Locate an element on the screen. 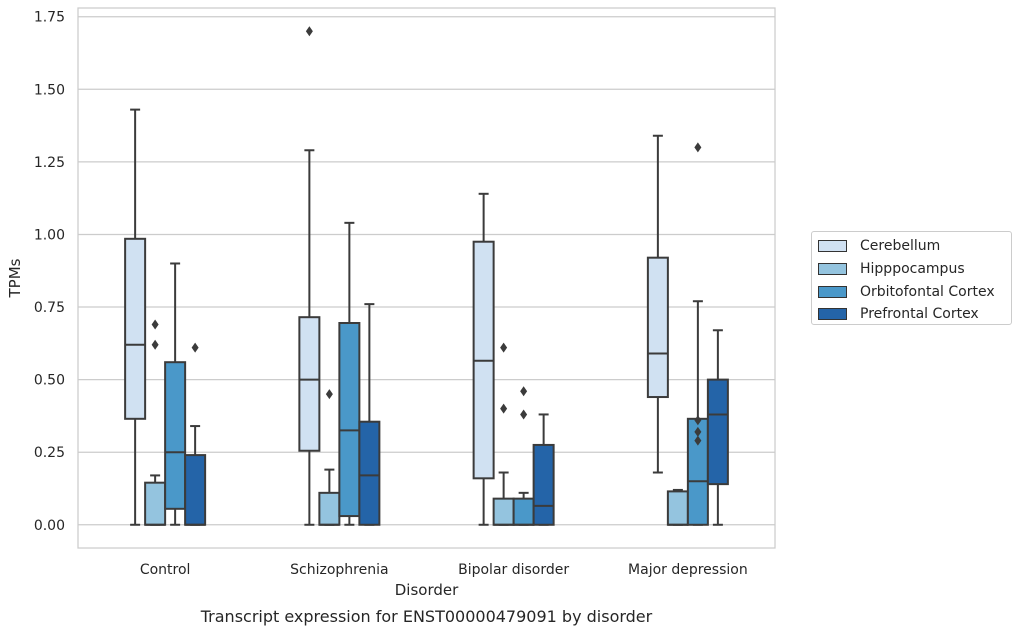 The image size is (1023, 634). y-tick-label: 1.50 is located at coordinates (49, 90).